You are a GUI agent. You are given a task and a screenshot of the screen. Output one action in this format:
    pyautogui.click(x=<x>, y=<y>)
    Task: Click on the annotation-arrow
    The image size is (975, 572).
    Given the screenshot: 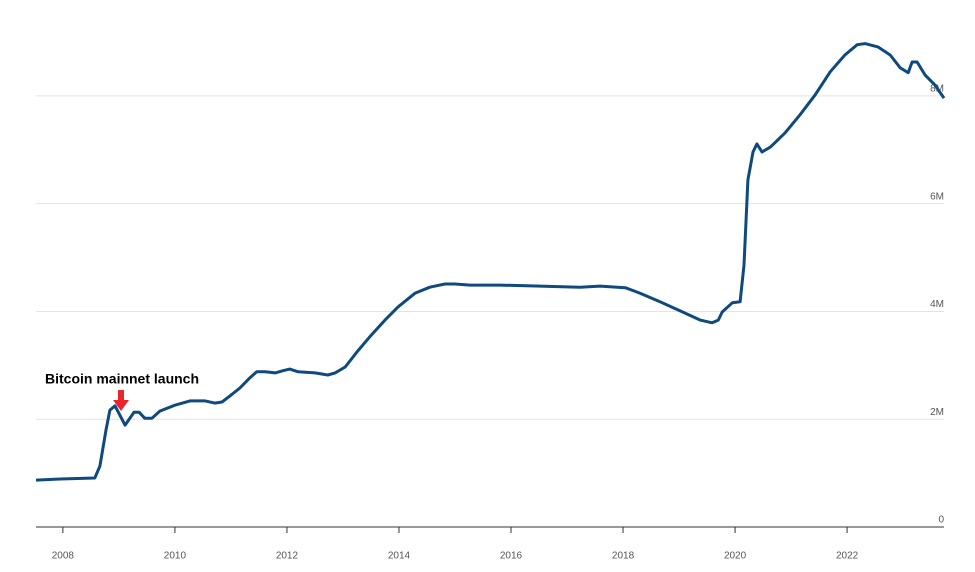 What is the action you would take?
    pyautogui.click(x=121, y=400)
    